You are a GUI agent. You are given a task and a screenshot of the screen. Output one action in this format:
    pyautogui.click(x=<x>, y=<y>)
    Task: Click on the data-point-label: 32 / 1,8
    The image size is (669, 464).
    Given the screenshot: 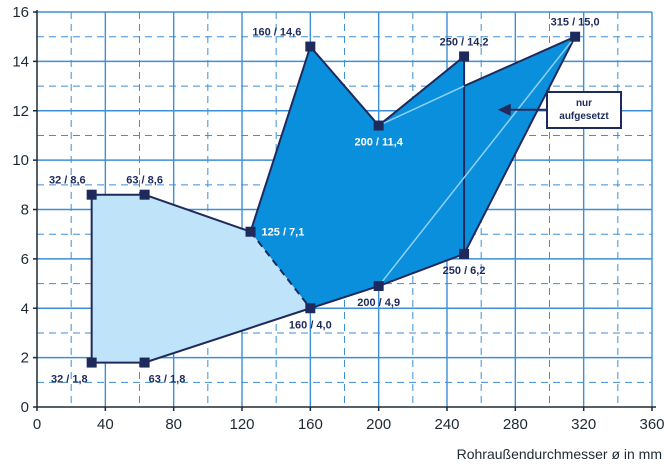 What is the action you would take?
    pyautogui.click(x=69, y=380)
    